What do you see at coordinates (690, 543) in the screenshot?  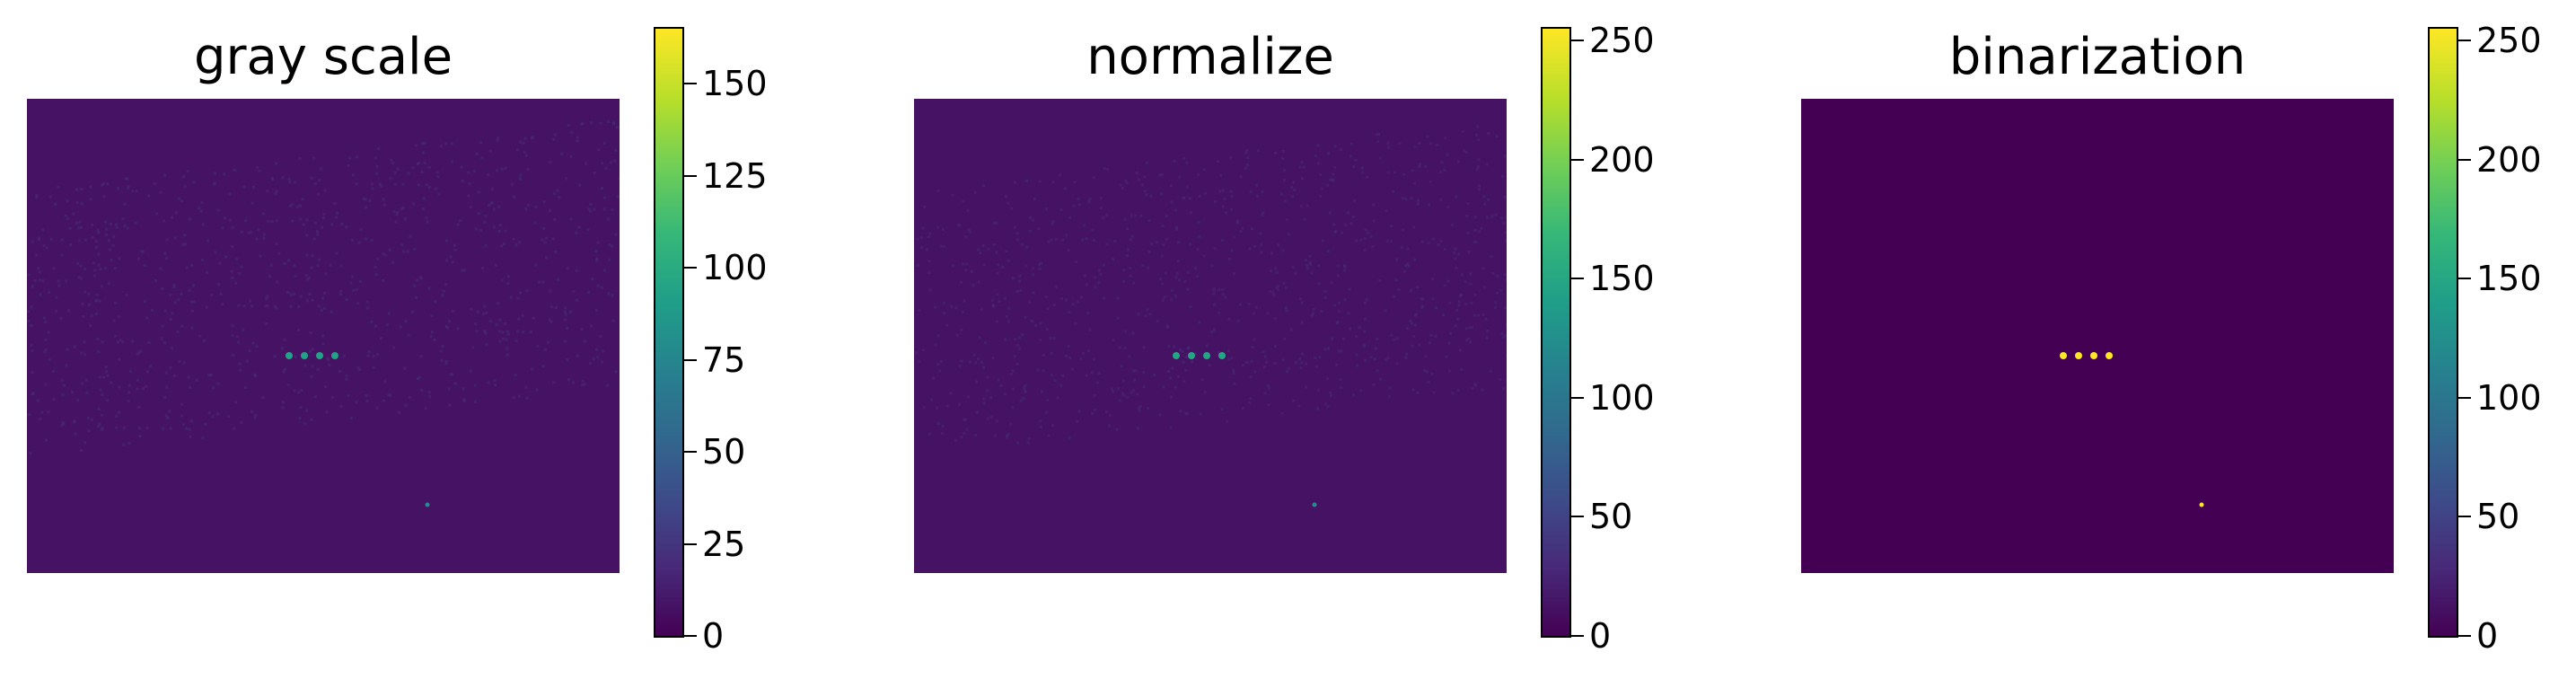 I see `colorbar-tick` at bounding box center [690, 543].